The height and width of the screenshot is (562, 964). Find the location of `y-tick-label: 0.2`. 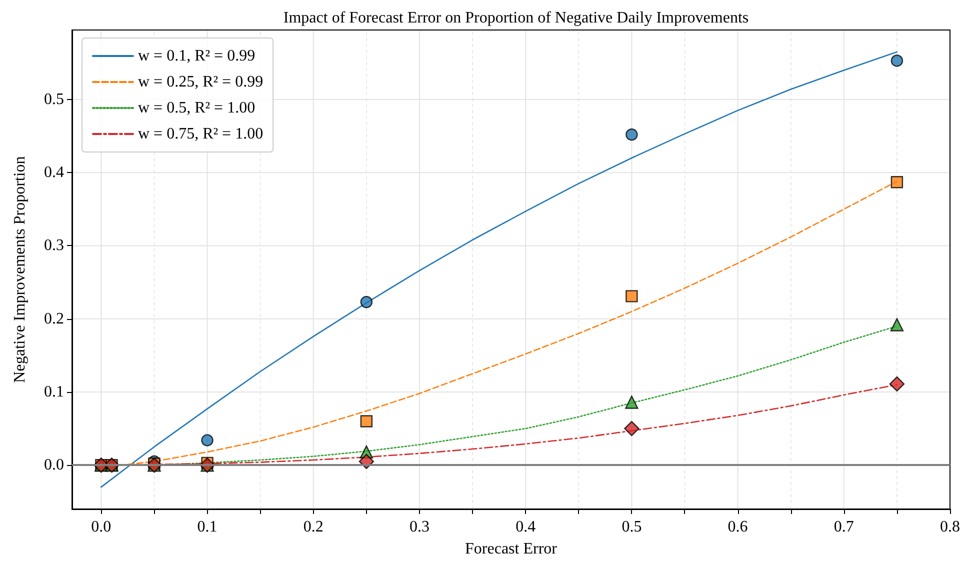

y-tick-label: 0.2 is located at coordinates (54, 319).